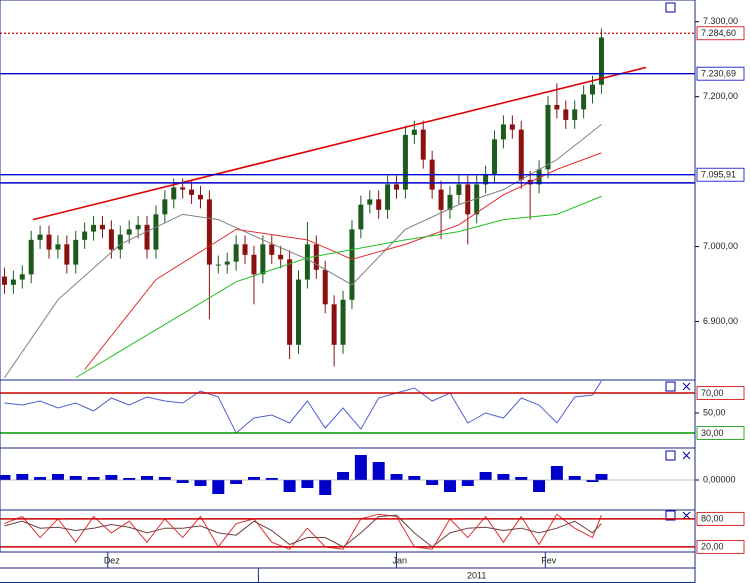 The width and height of the screenshot is (750, 583). I want to click on y-tick-label: 7.200,00, so click(720, 96).